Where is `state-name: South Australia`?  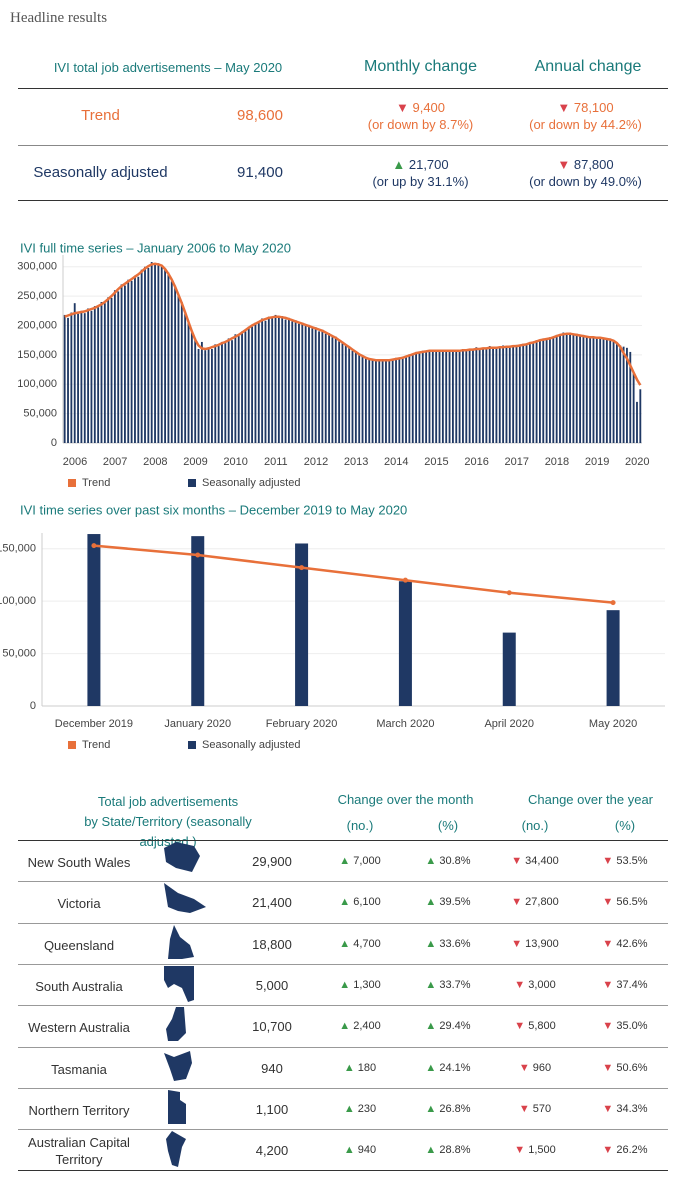 state-name: South Australia is located at coordinates (79, 986).